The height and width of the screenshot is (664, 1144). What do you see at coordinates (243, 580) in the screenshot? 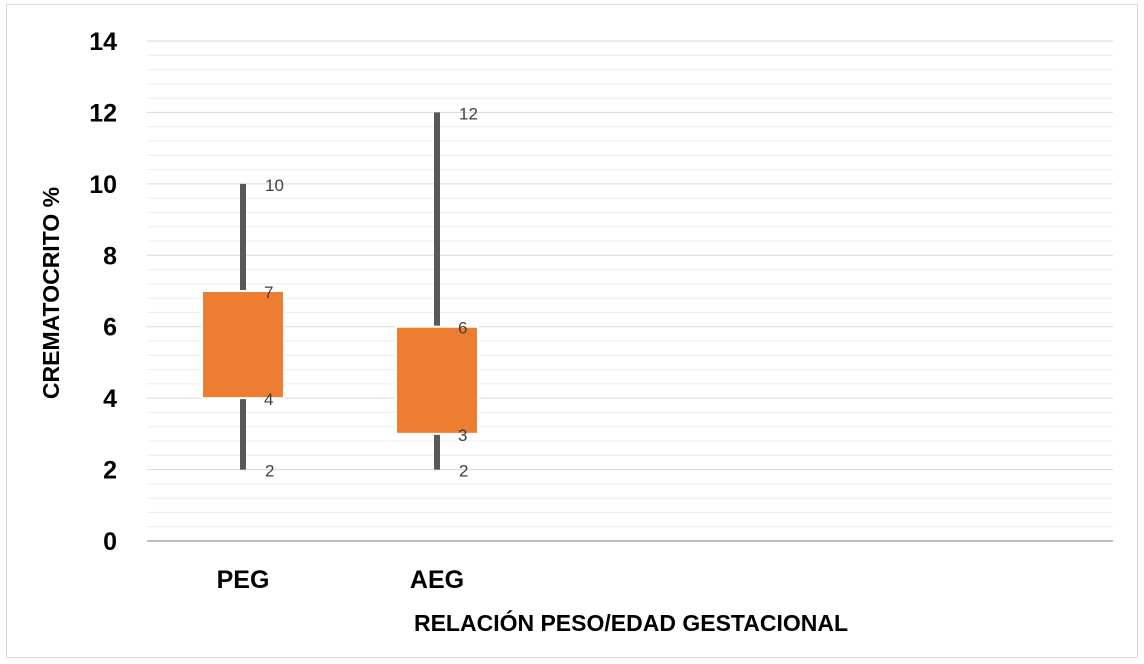
I see `x-tick-label: PEG` at bounding box center [243, 580].